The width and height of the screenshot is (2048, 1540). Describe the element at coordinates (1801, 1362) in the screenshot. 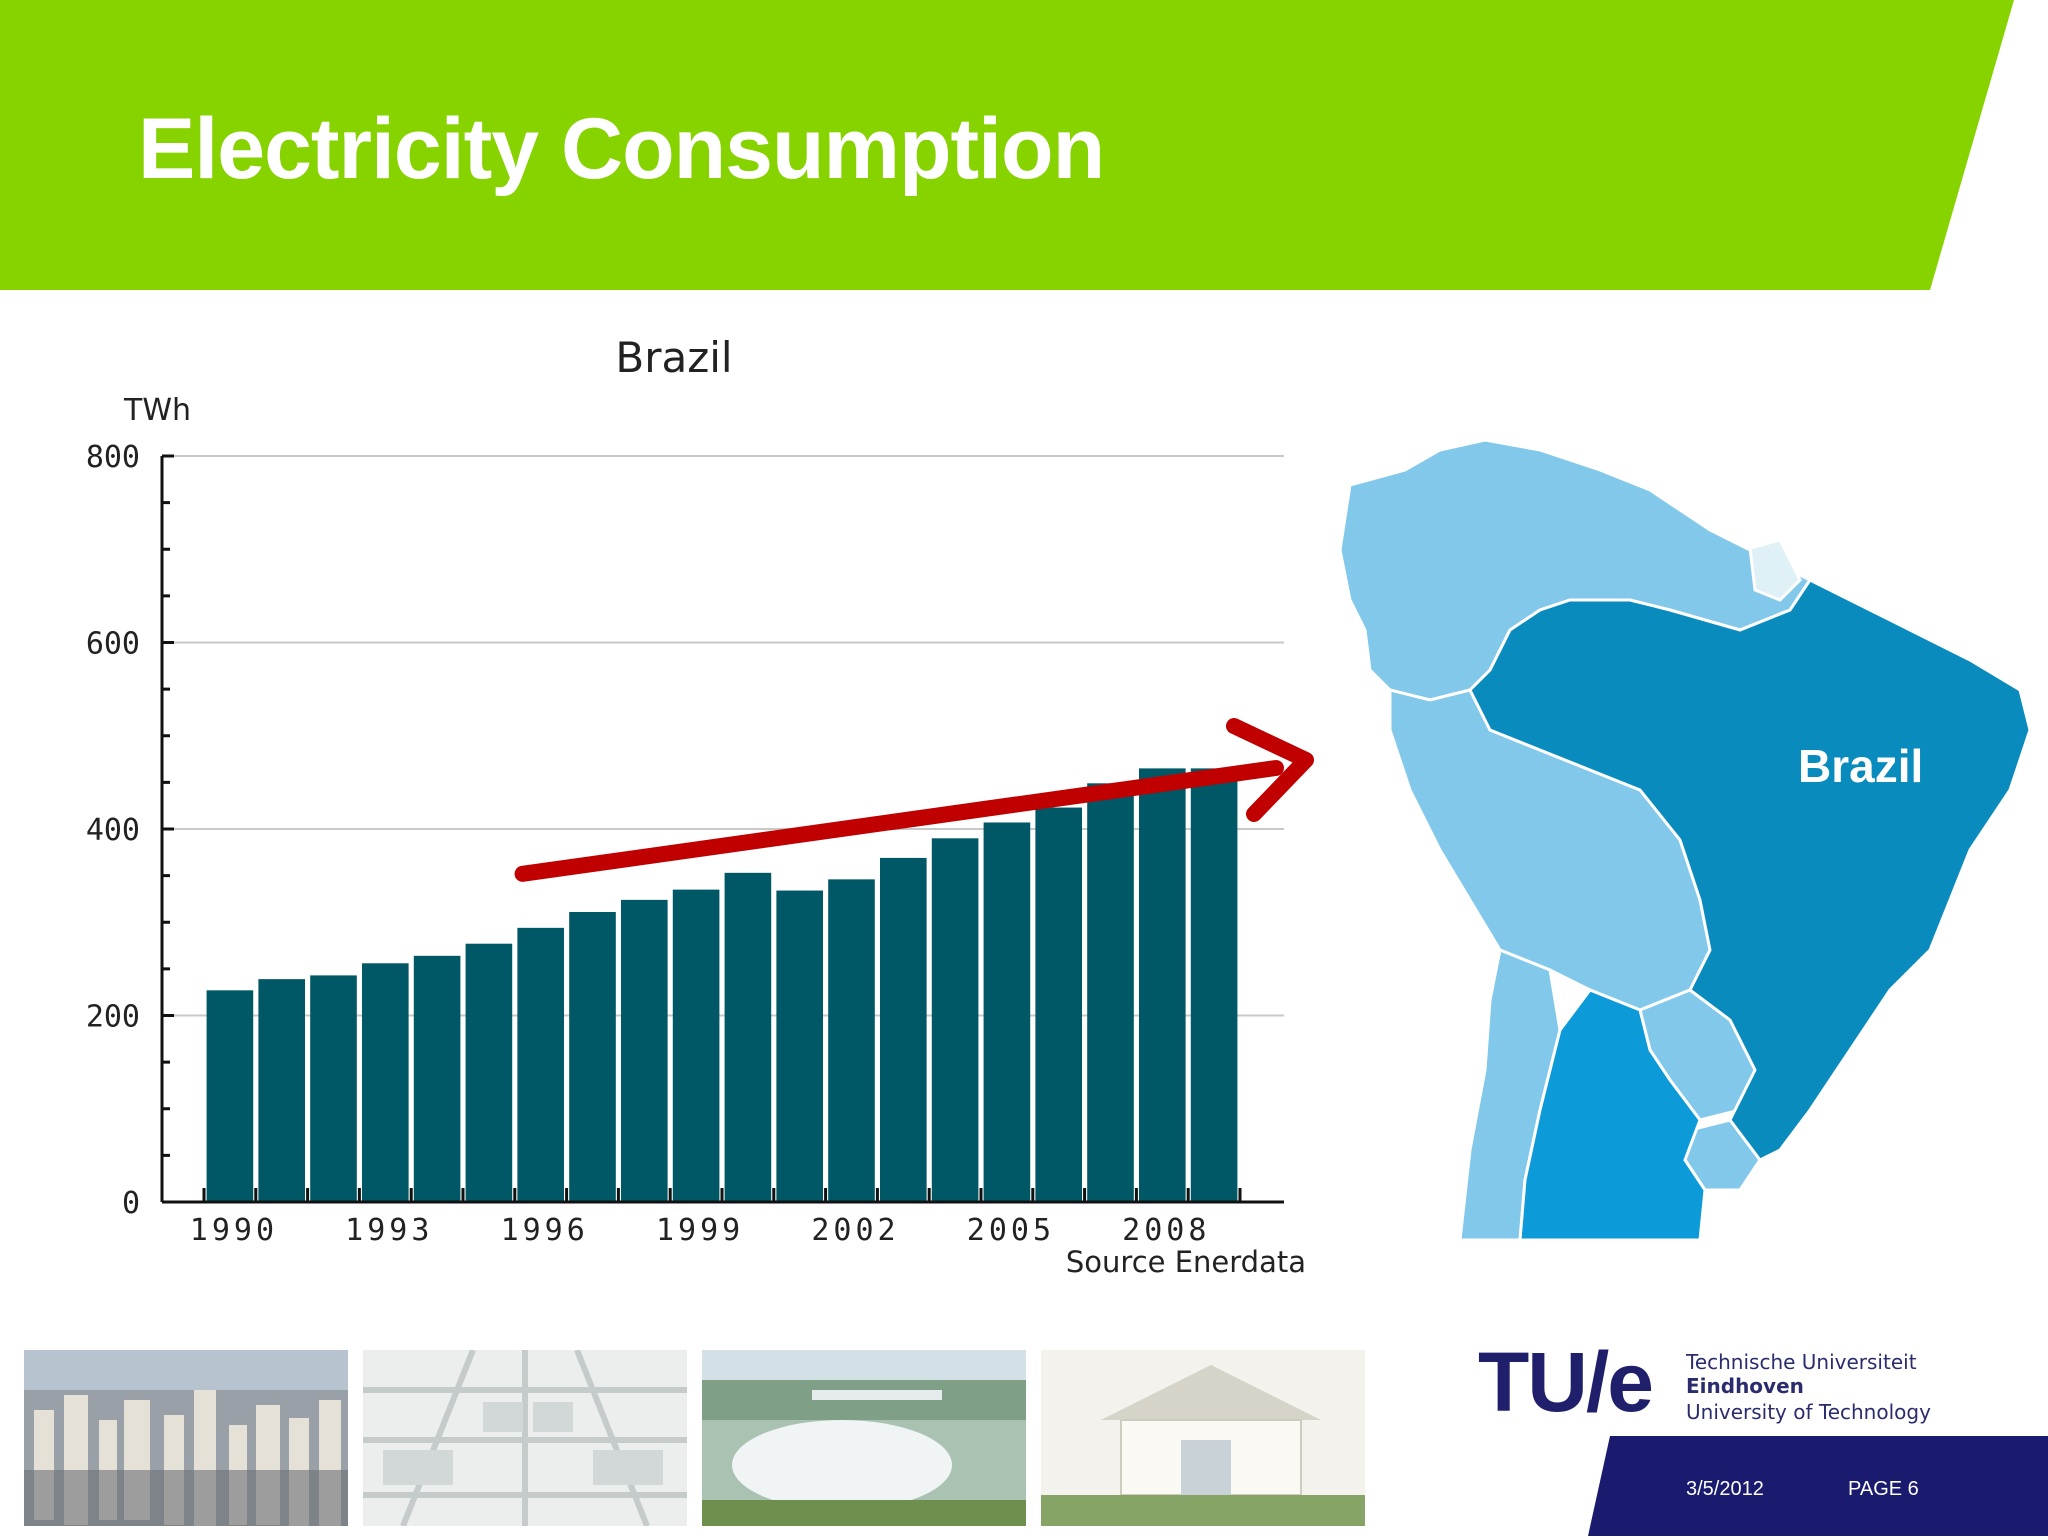

I see `logo-line-1: Technische Universiteit` at that location.